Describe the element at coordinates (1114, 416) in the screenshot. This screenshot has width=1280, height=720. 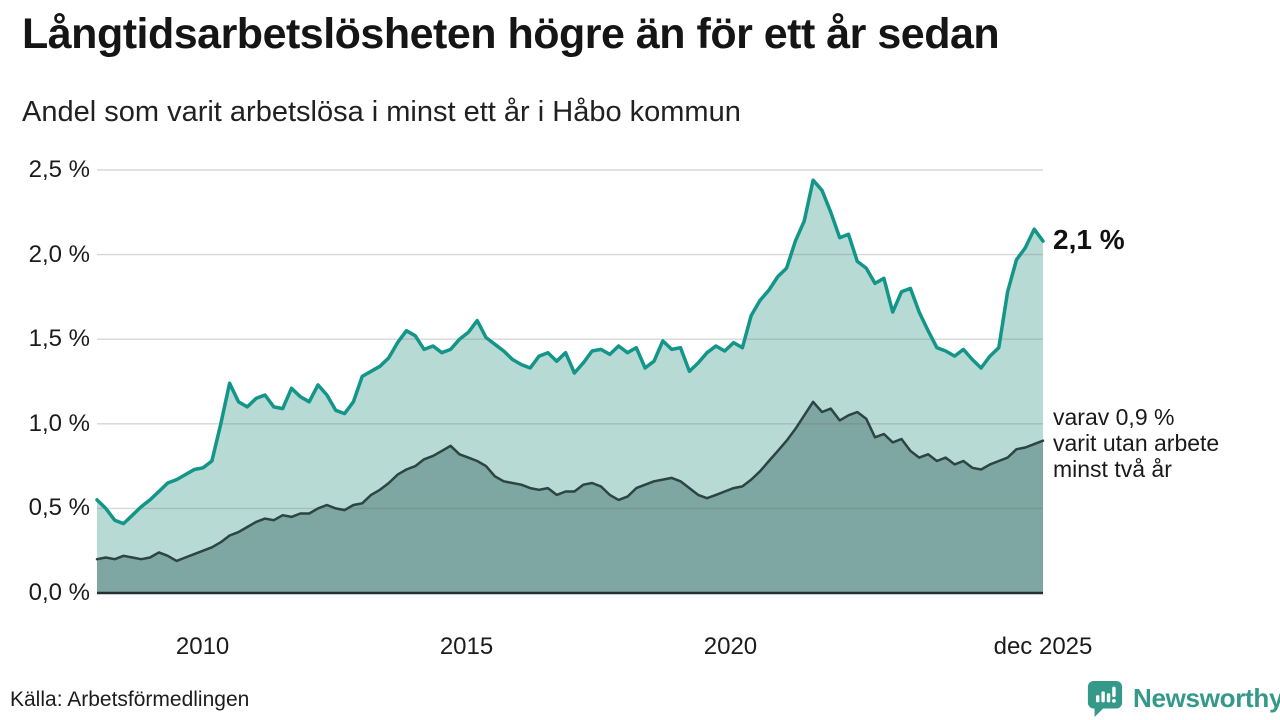
I see `secondary-series-label-line: varav 0,9 %` at that location.